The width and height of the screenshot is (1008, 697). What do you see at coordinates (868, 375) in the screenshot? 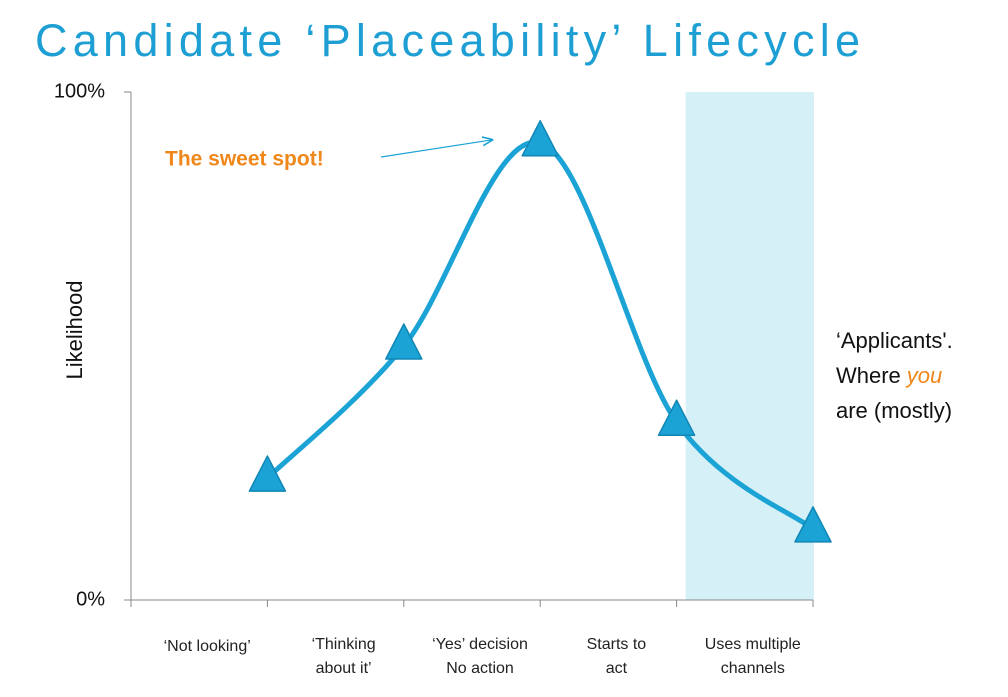
I see `note-text: Where` at bounding box center [868, 375].